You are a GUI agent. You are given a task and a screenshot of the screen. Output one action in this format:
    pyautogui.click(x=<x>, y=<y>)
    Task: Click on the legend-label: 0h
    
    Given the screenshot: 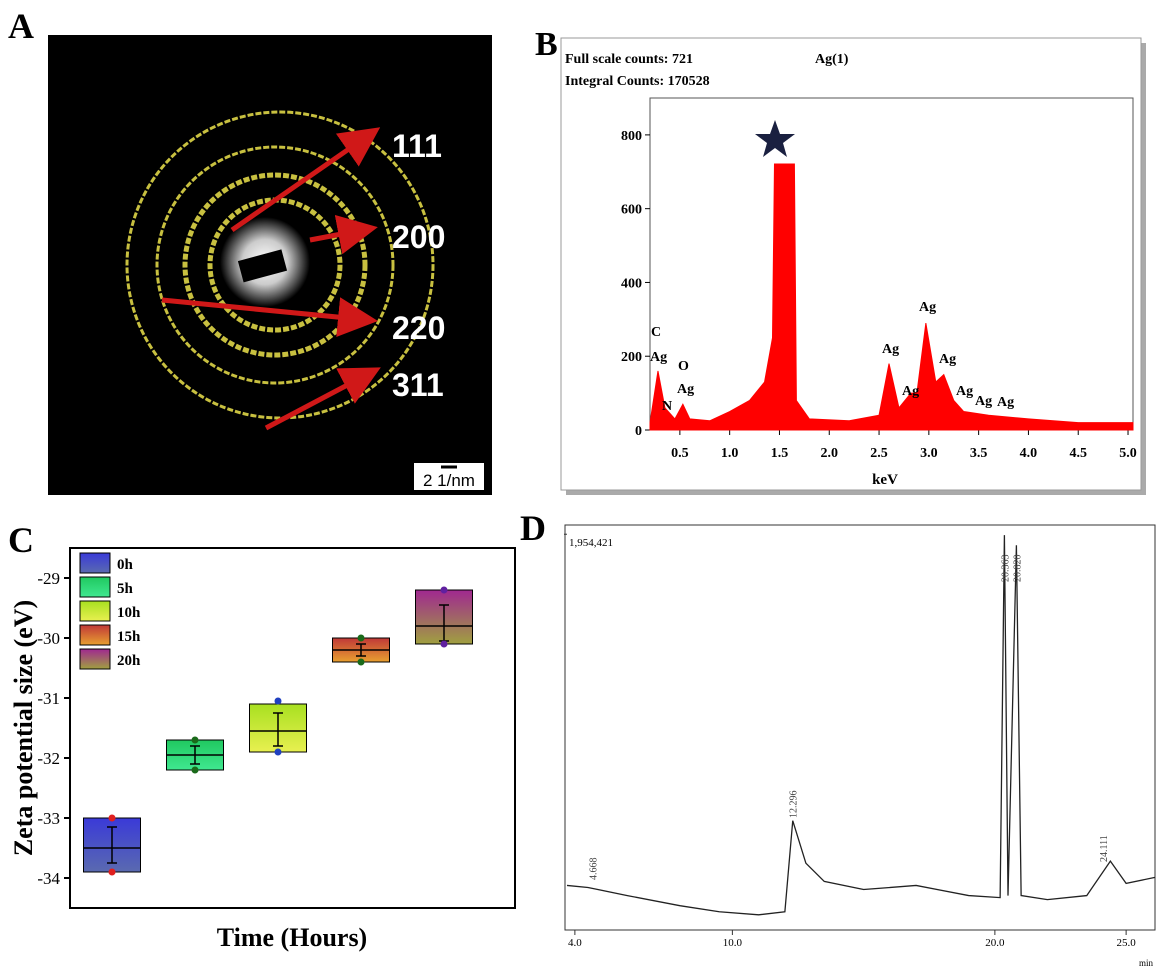 What is the action you would take?
    pyautogui.click(x=125, y=565)
    